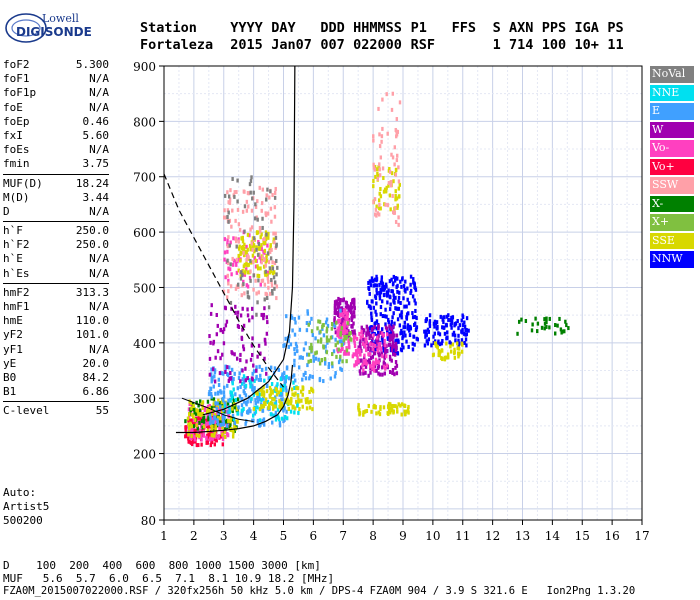 This screenshot has width=700, height=600. Describe the element at coordinates (291, 45) in the screenshot. I see `header-value-2: Jan07` at that location.